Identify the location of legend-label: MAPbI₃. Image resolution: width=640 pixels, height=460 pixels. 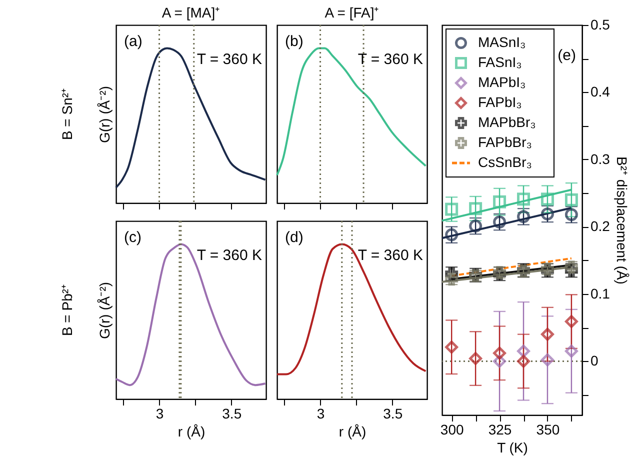
(502, 82).